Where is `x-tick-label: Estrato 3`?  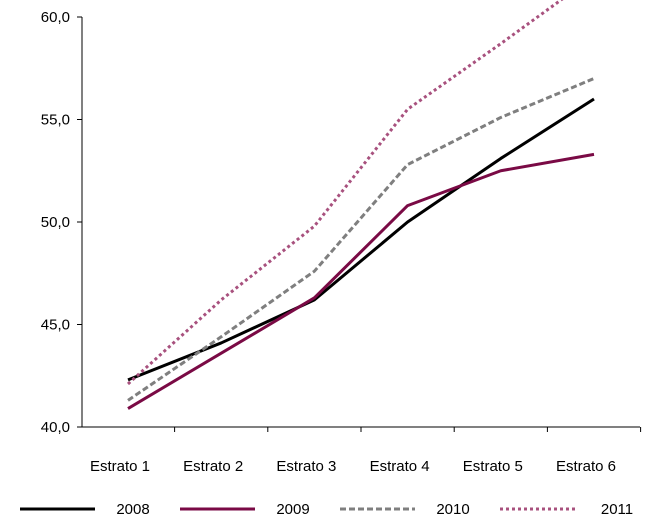 x-tick-label: Estrato 3 is located at coordinates (306, 466).